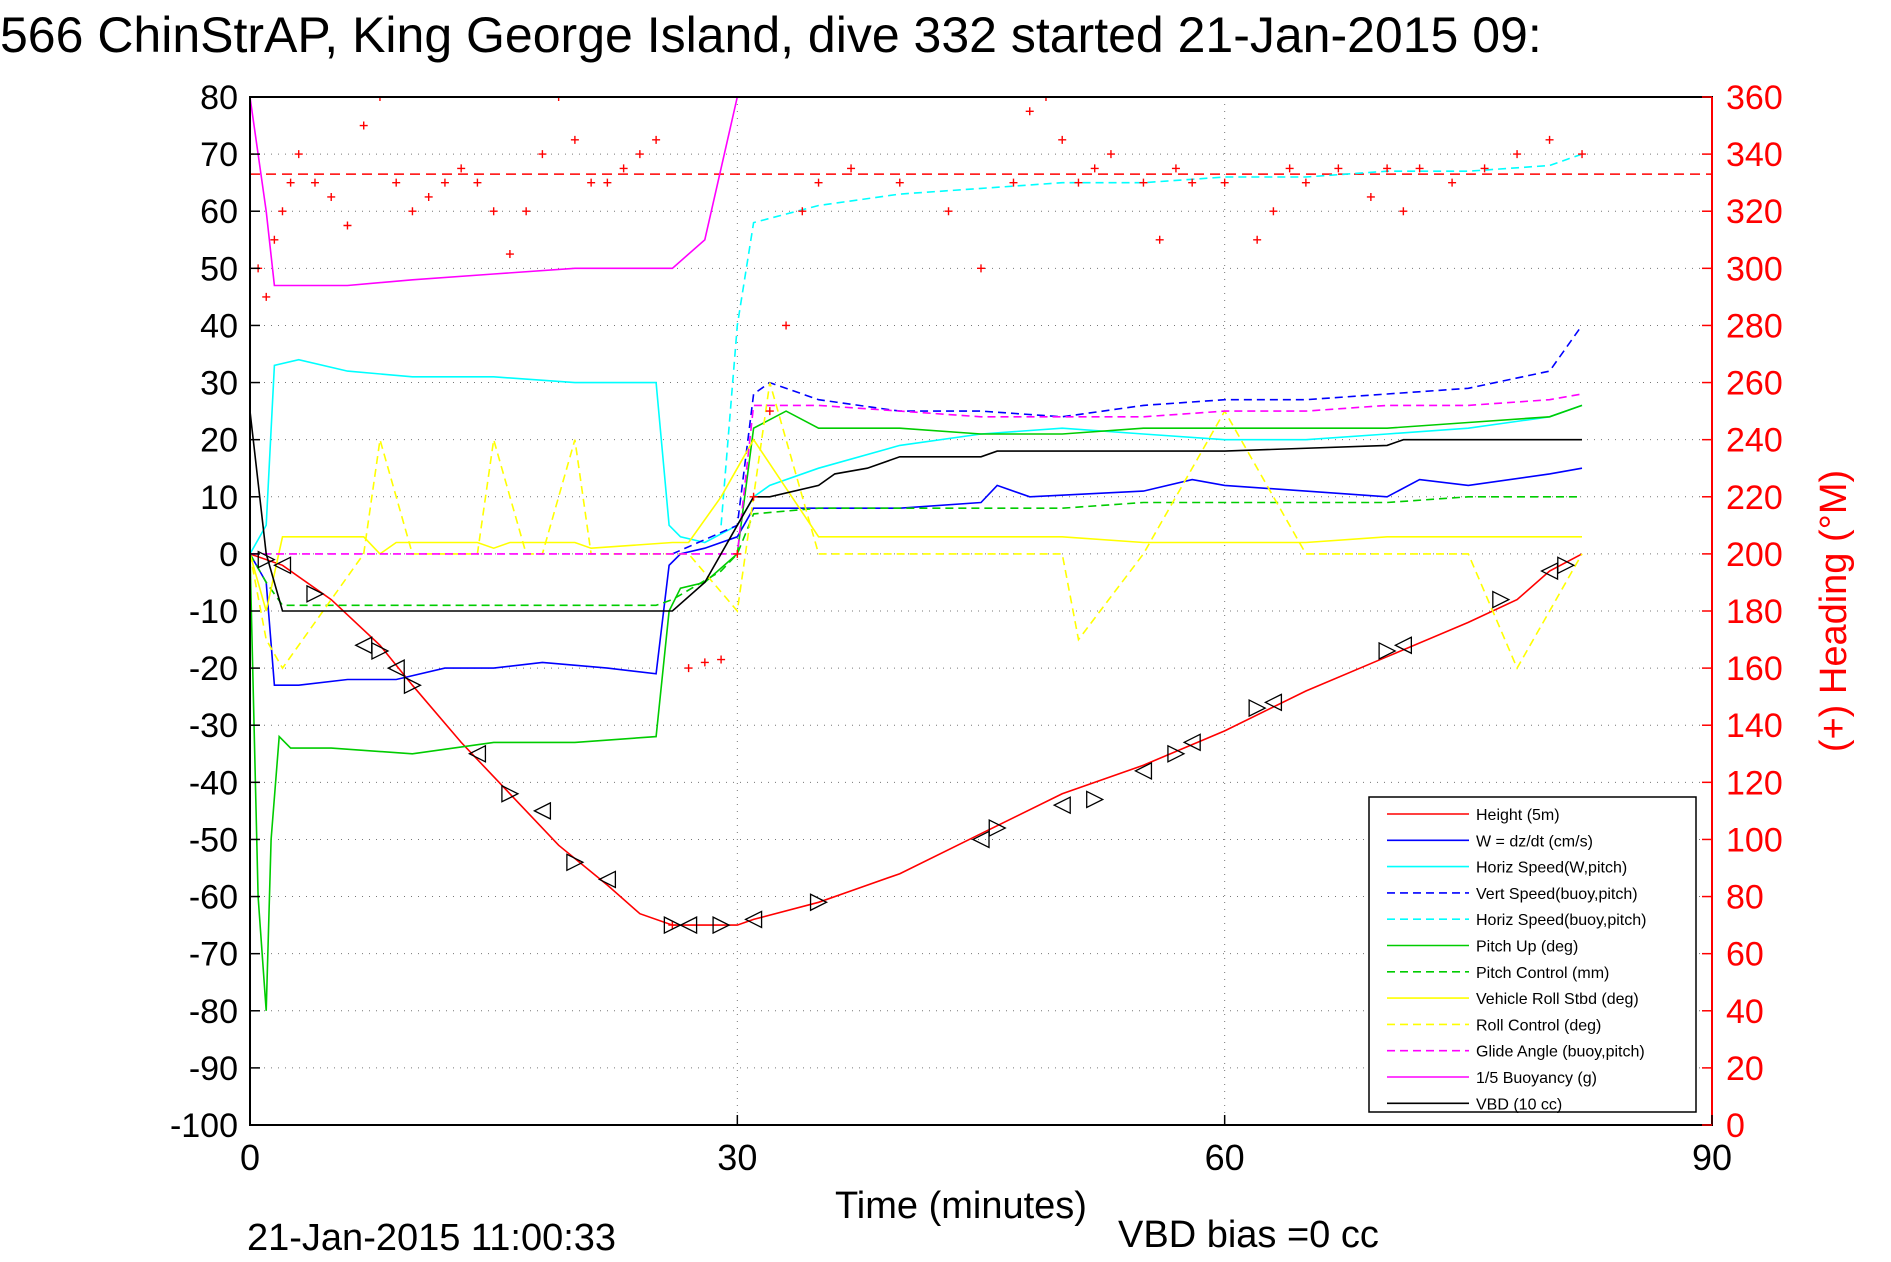  Describe the element at coordinates (213, 1069) in the screenshot. I see `y-tick-label: -90` at that location.